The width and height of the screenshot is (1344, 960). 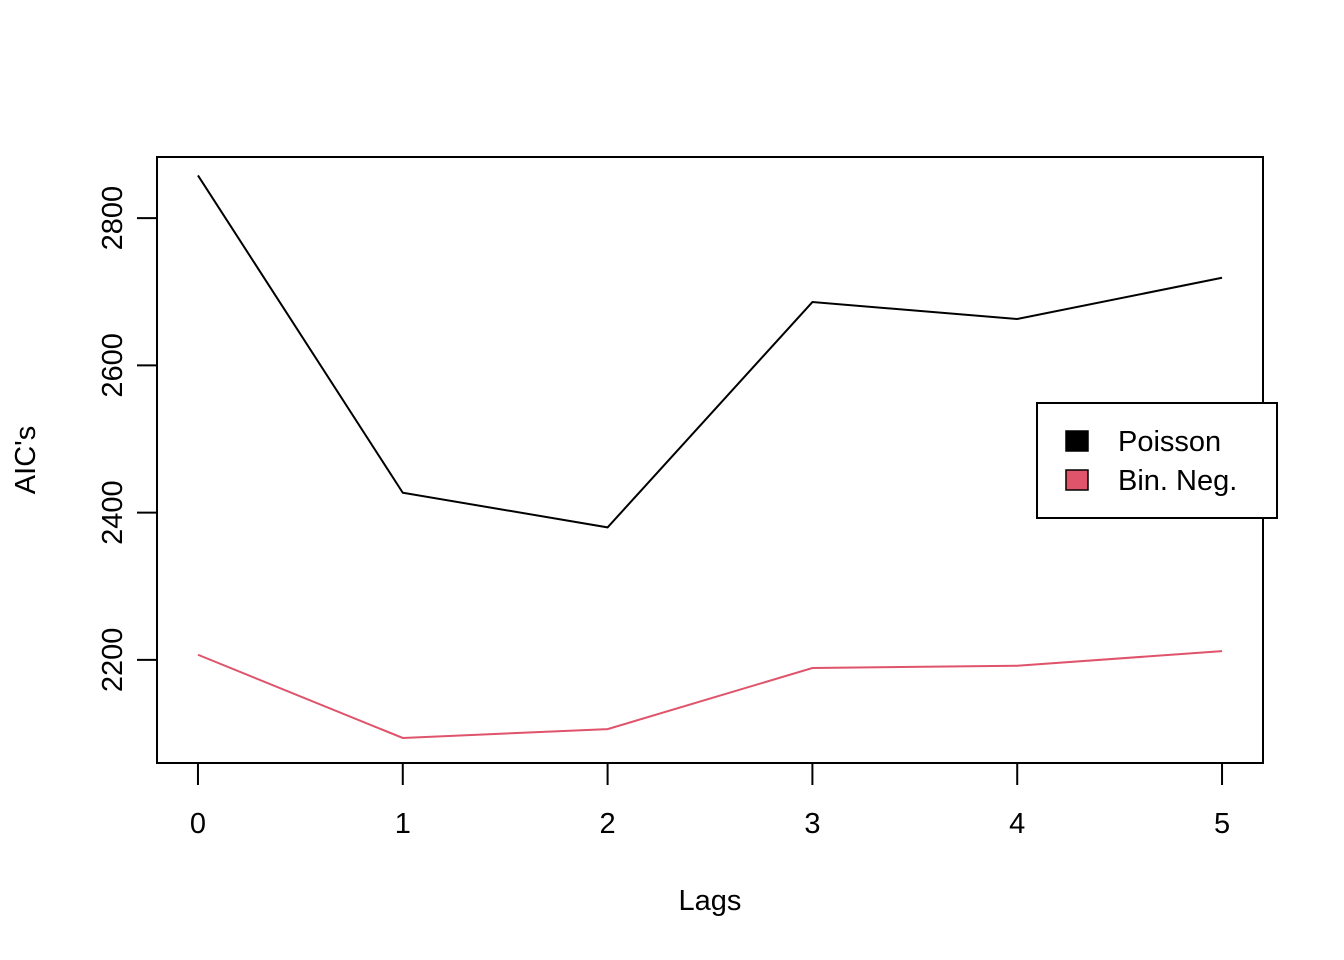 What do you see at coordinates (198, 824) in the screenshot?
I see `x-tick-label: 0` at bounding box center [198, 824].